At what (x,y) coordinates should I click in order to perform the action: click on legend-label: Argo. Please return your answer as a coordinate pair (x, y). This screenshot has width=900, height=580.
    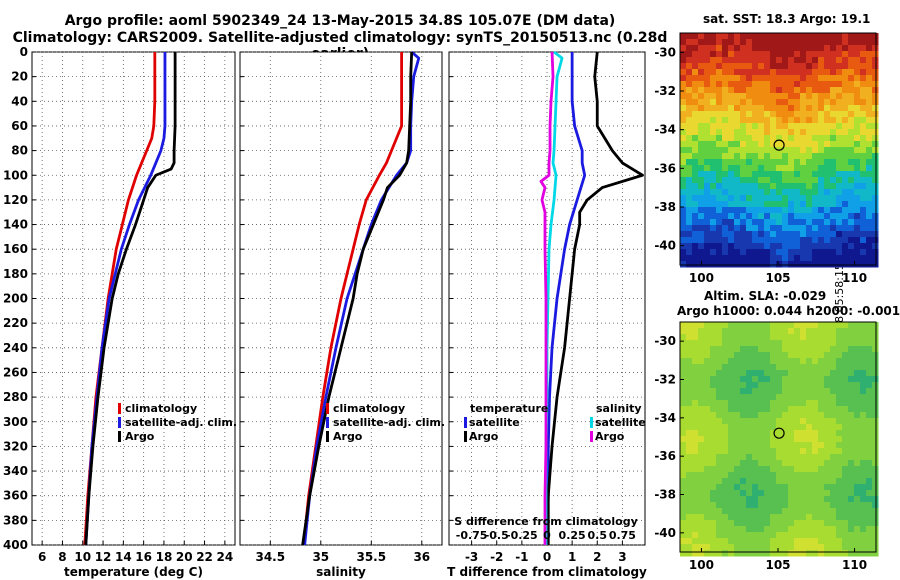
    Looking at the image, I should click on (610, 436).